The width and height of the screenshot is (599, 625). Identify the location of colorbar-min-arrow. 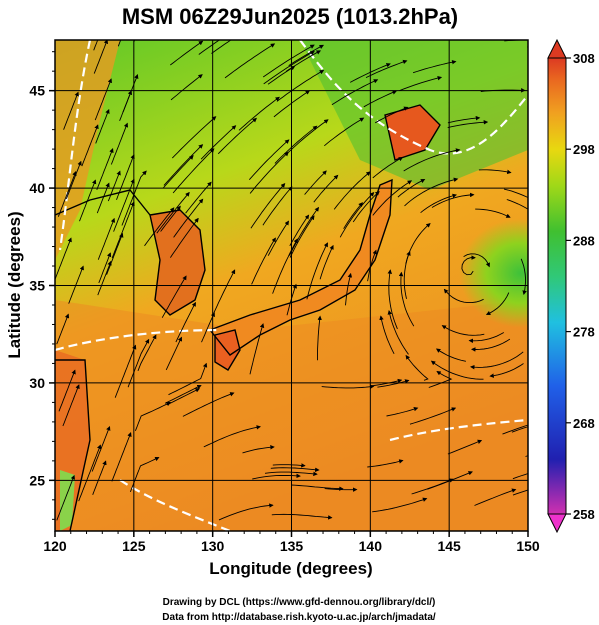
(557, 523).